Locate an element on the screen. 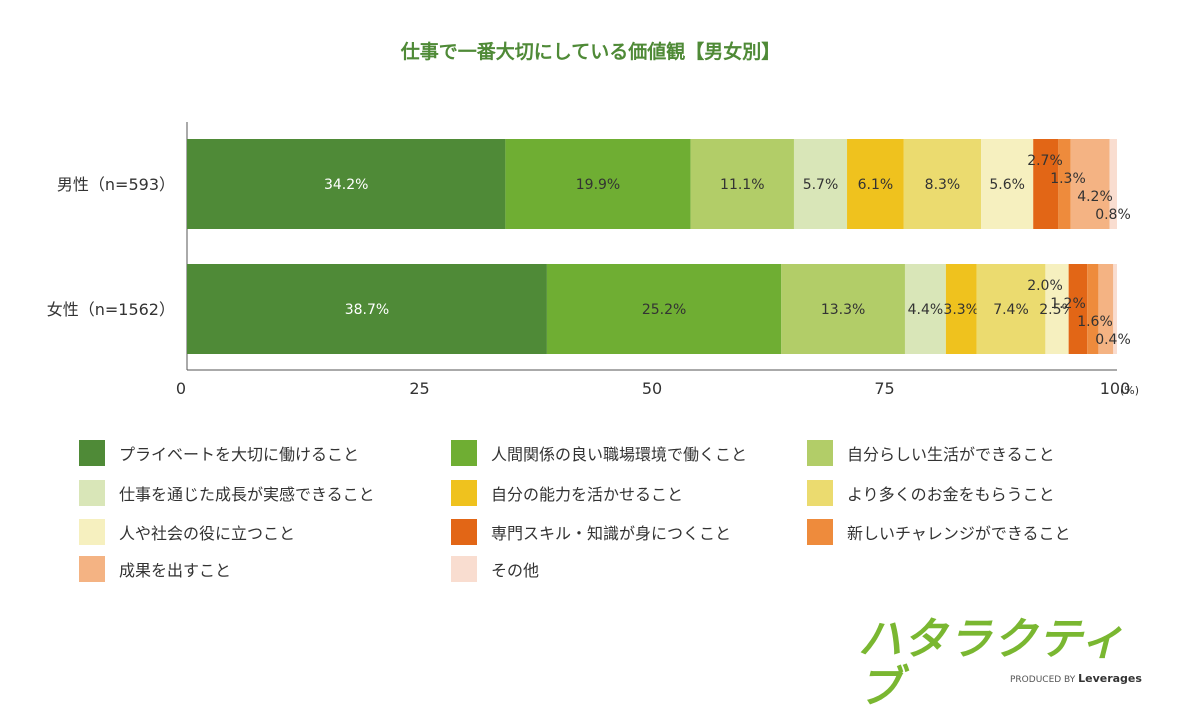  hataractive-logo: ハタラクティブ PRODUCED BY Leverages is located at coordinates (1000, 663).